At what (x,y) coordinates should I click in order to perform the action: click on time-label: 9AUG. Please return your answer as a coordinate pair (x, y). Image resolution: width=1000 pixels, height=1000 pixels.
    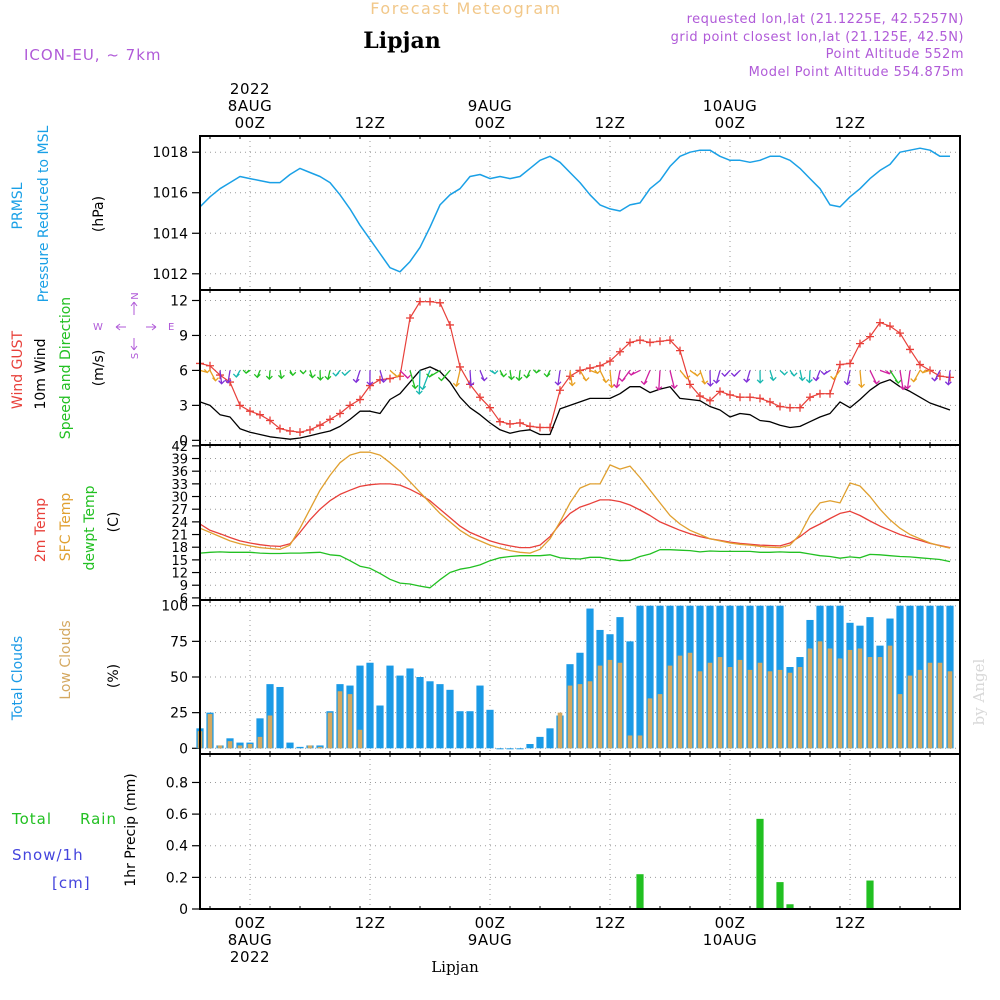
    Looking at the image, I should click on (490, 106).